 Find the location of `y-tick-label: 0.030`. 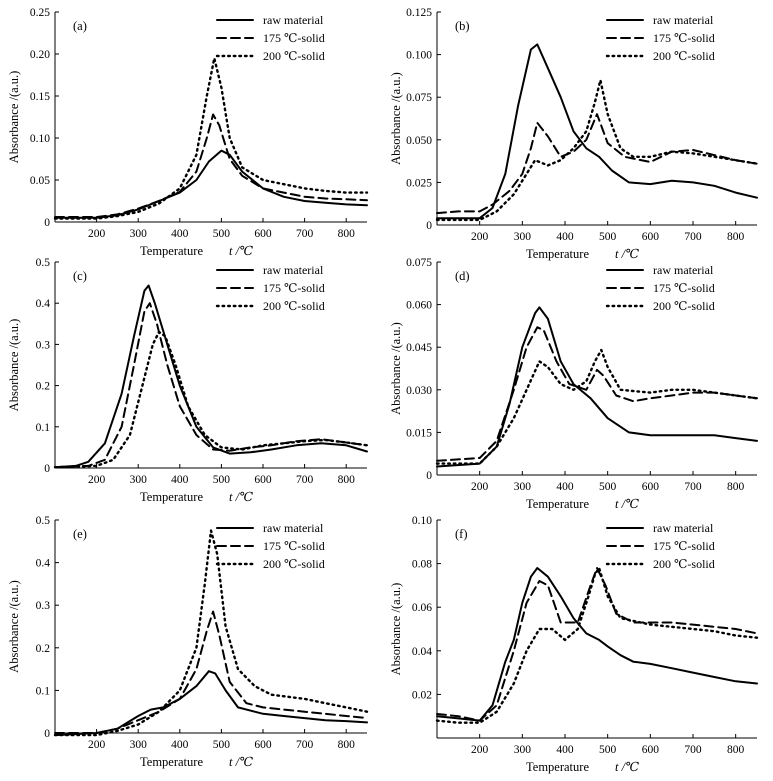

y-tick-label: 0.030 is located at coordinates (419, 391).